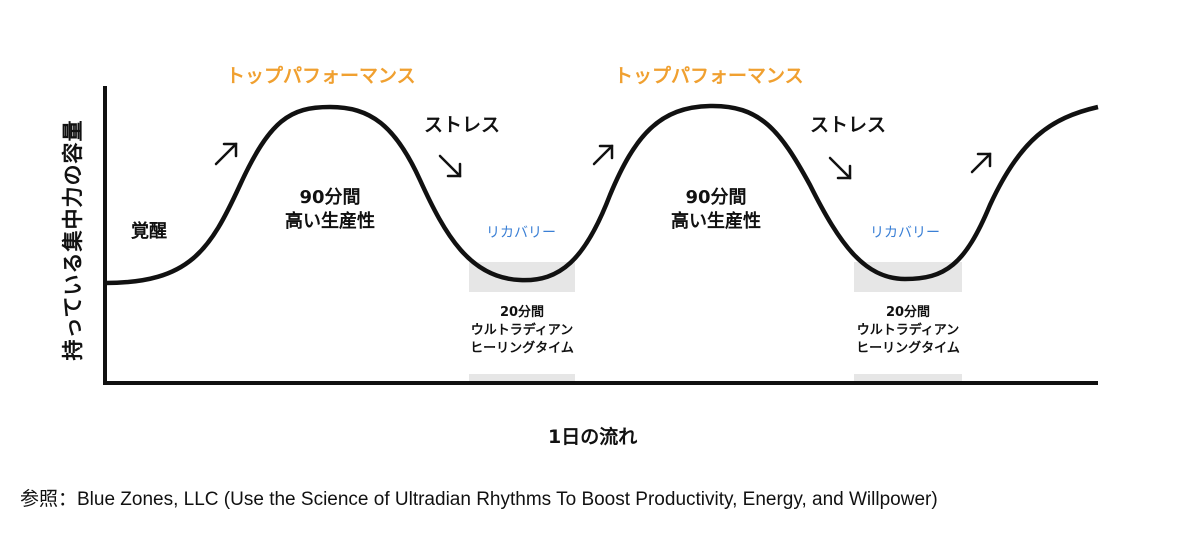 This screenshot has height=534, width=1200. Describe the element at coordinates (330, 210) in the screenshot. I see `productivity-label-1: 90分間 高い生産性` at that location.